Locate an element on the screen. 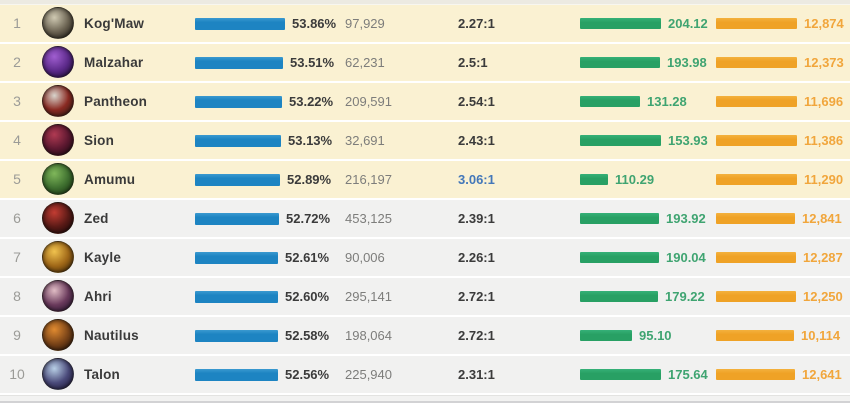  win-rate-cell: 52.89% is located at coordinates (270, 179).